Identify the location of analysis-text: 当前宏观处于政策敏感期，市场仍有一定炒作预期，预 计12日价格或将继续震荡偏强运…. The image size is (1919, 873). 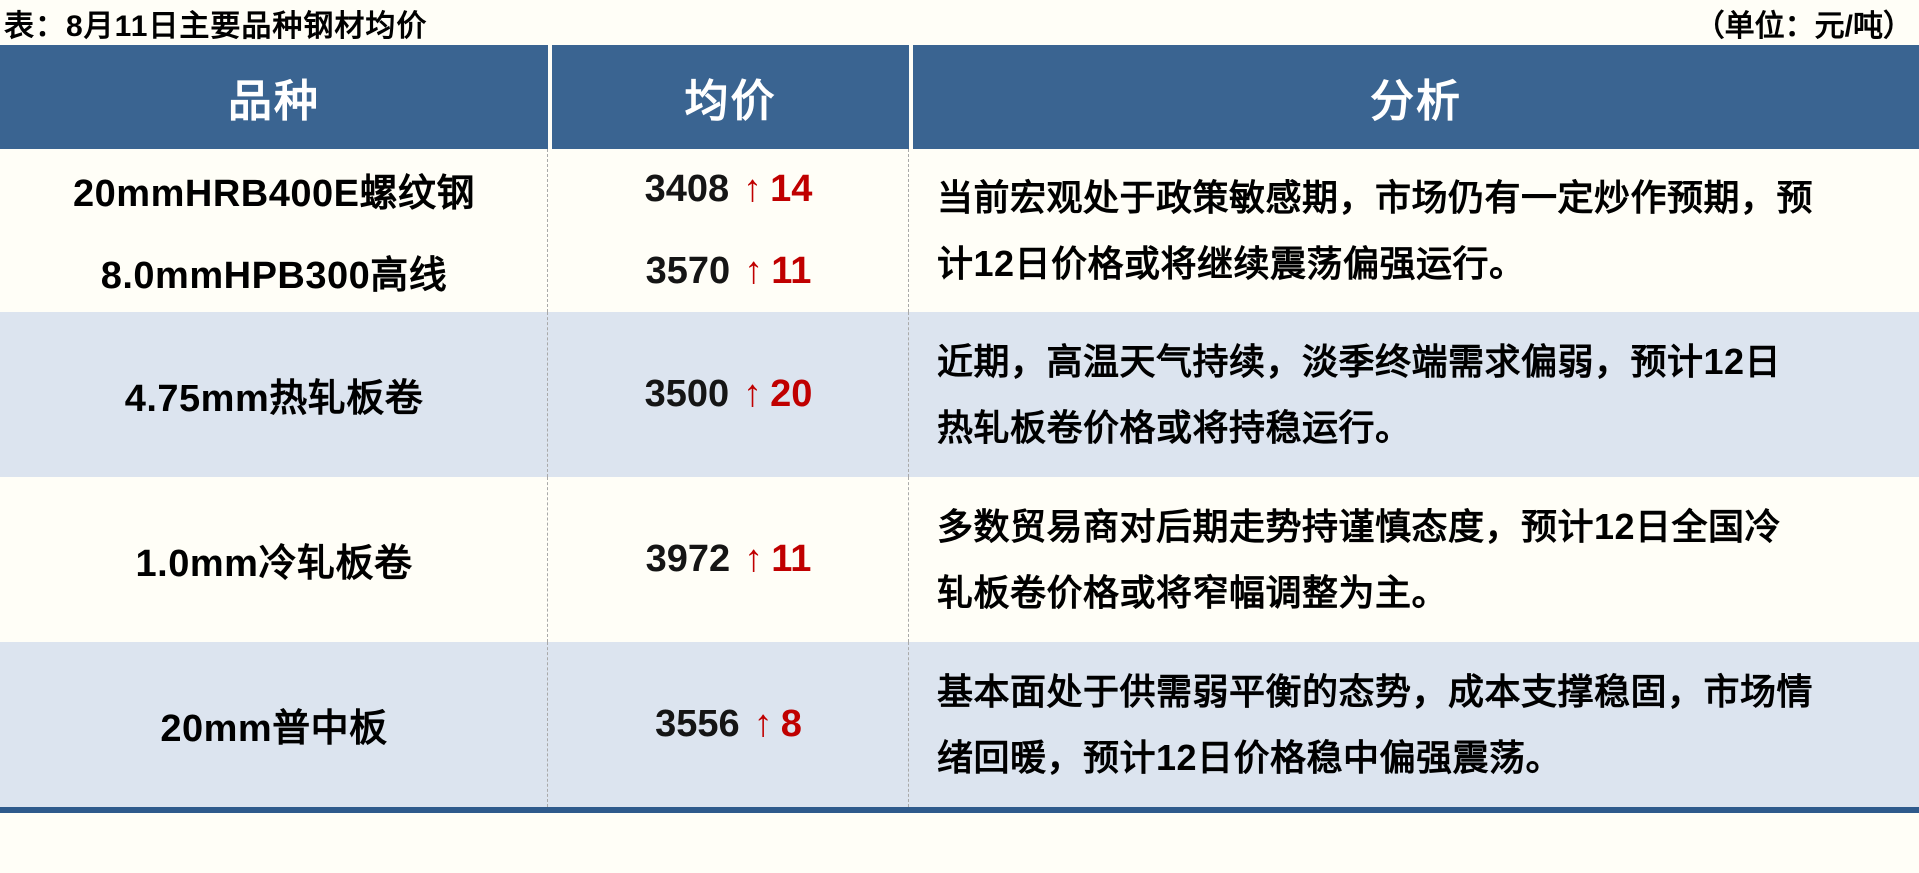
(1413, 230).